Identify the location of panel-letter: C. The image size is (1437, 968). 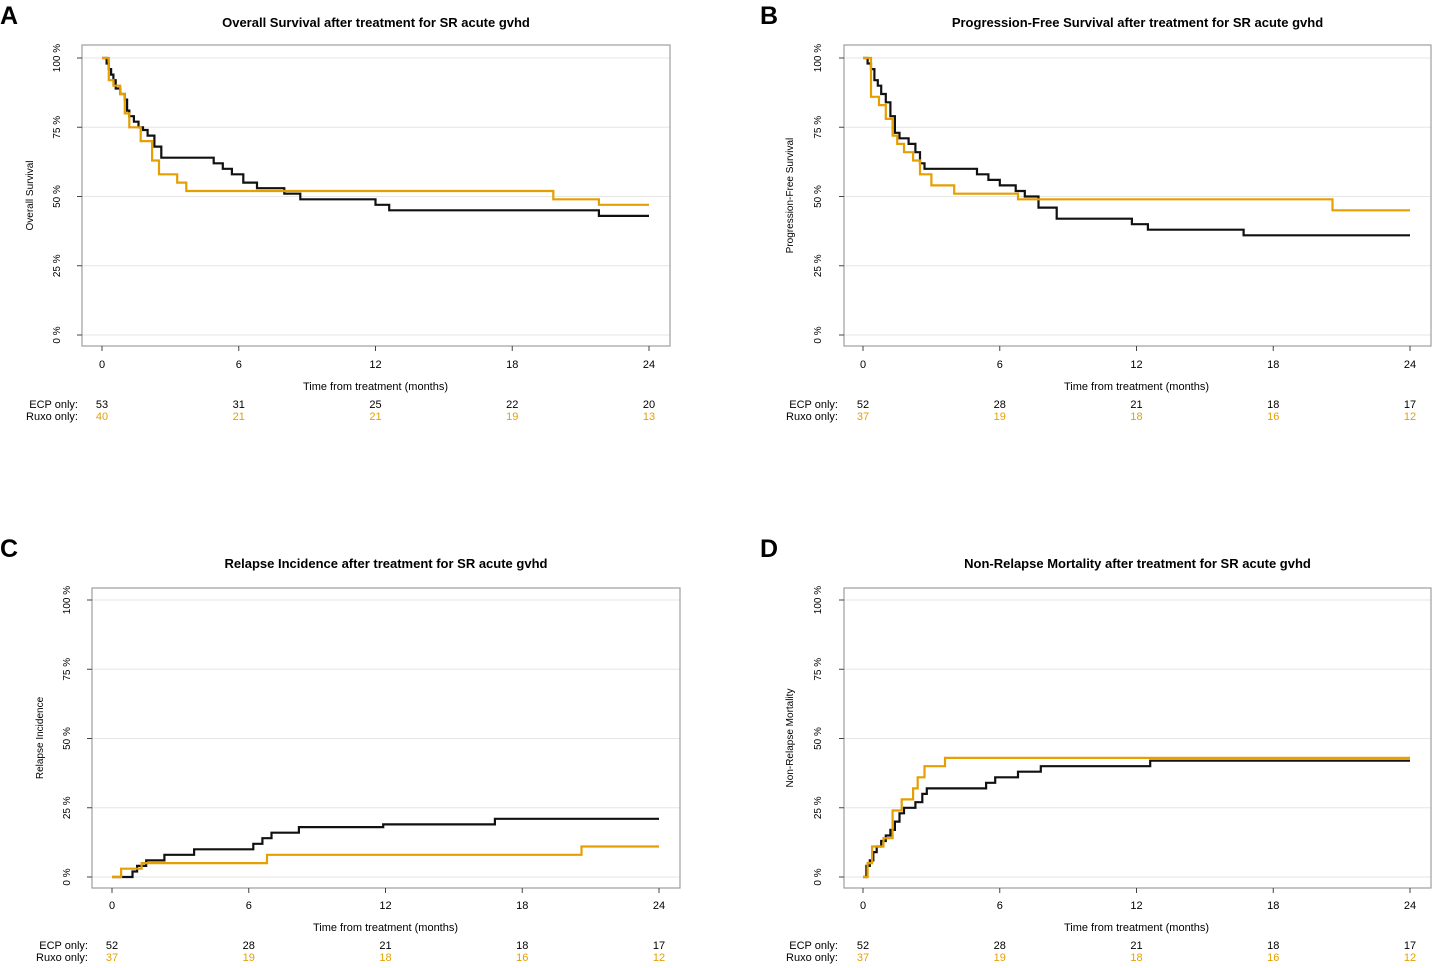
(9, 549).